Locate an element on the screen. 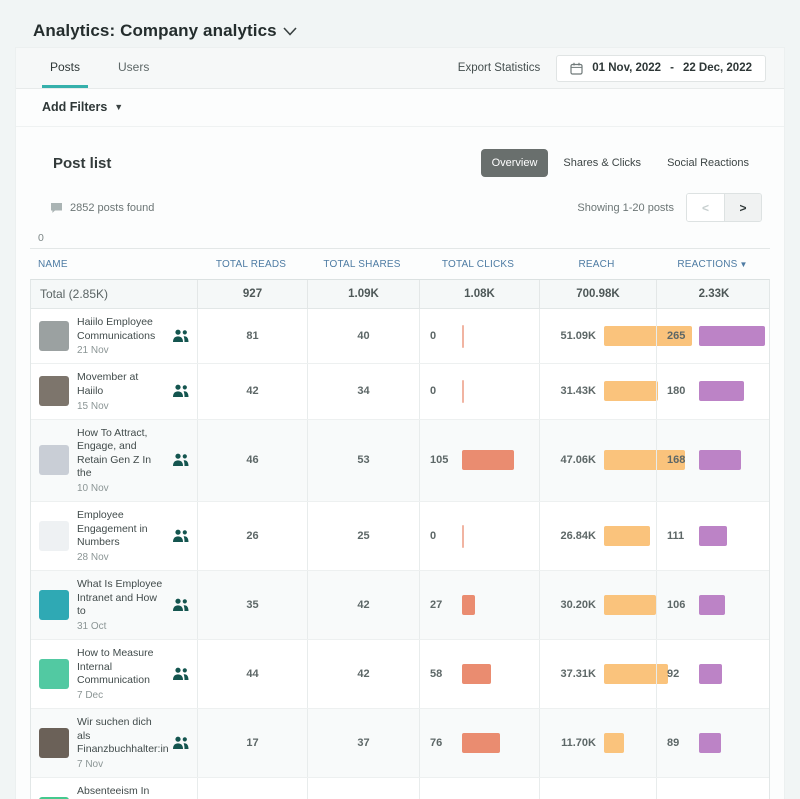  column-header-total-clicks: TOTAL CLICKS is located at coordinates (478, 264).